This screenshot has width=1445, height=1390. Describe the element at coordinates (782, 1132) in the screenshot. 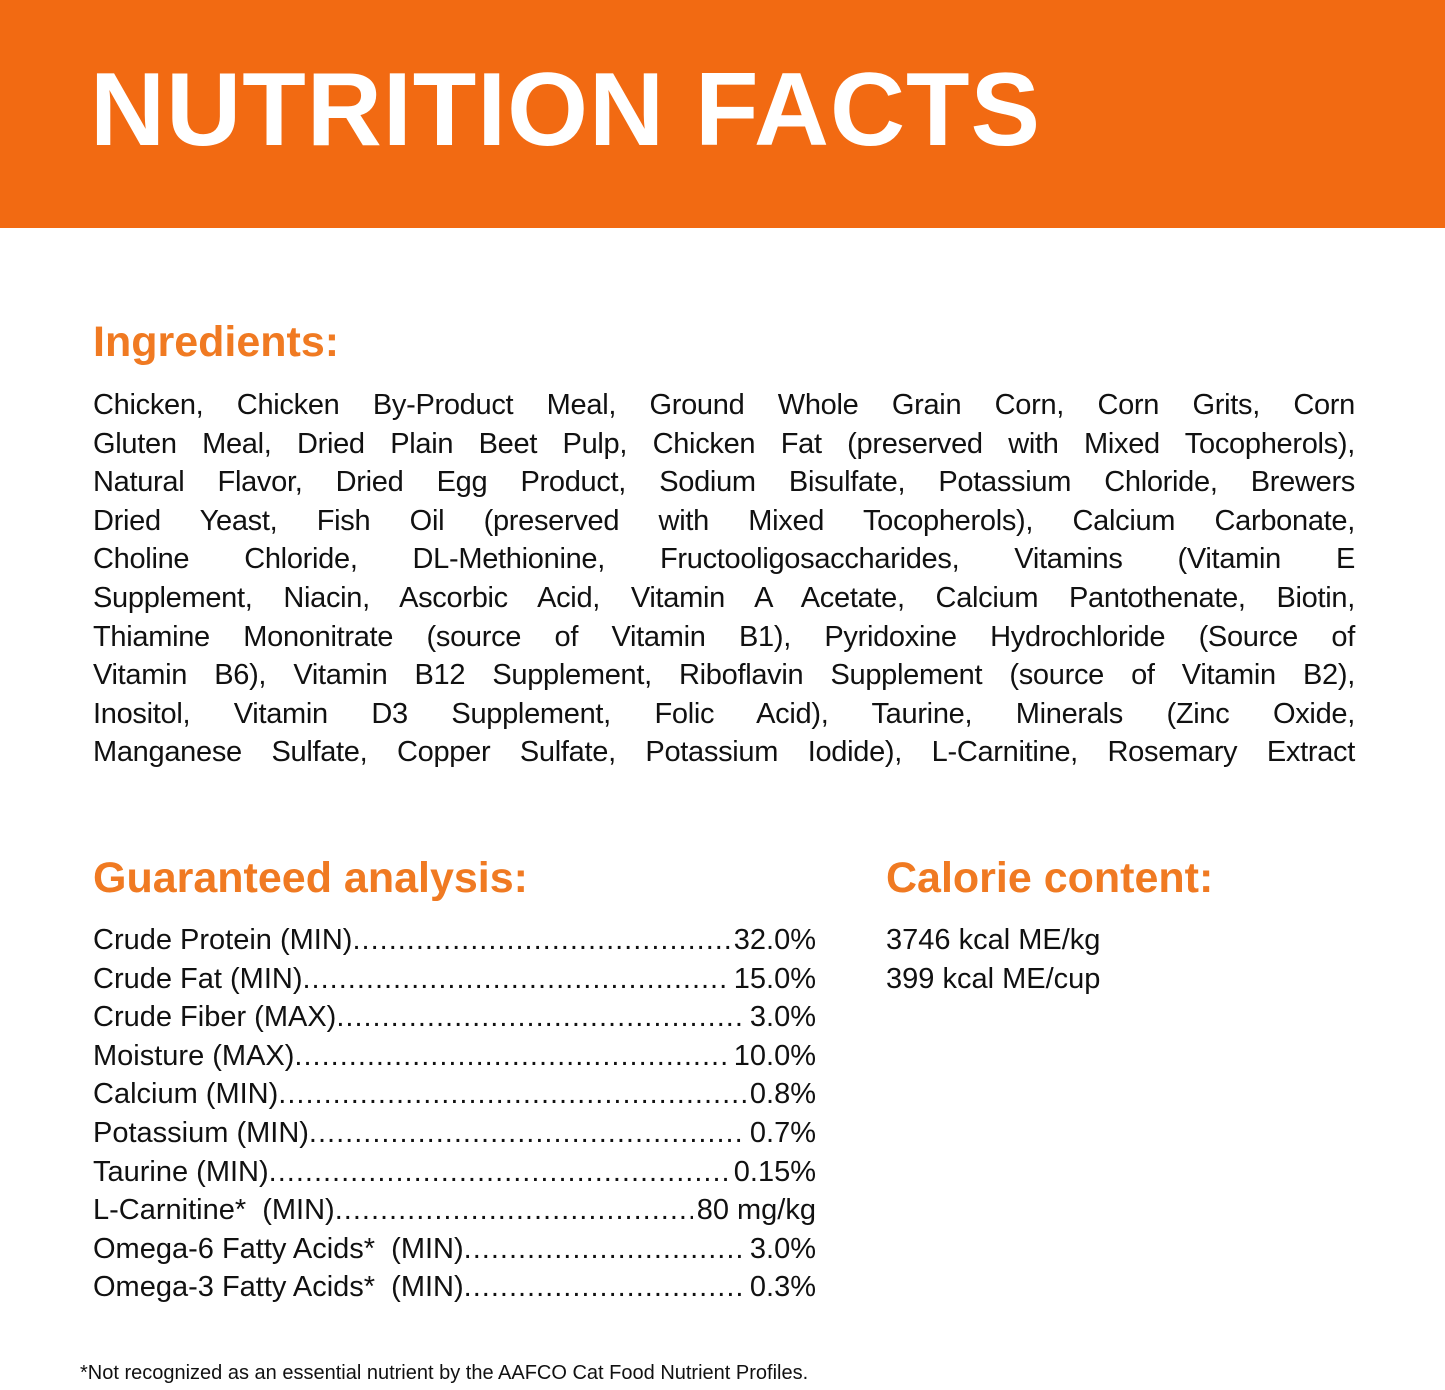

I see `analysis-value: 0.7%` at that location.